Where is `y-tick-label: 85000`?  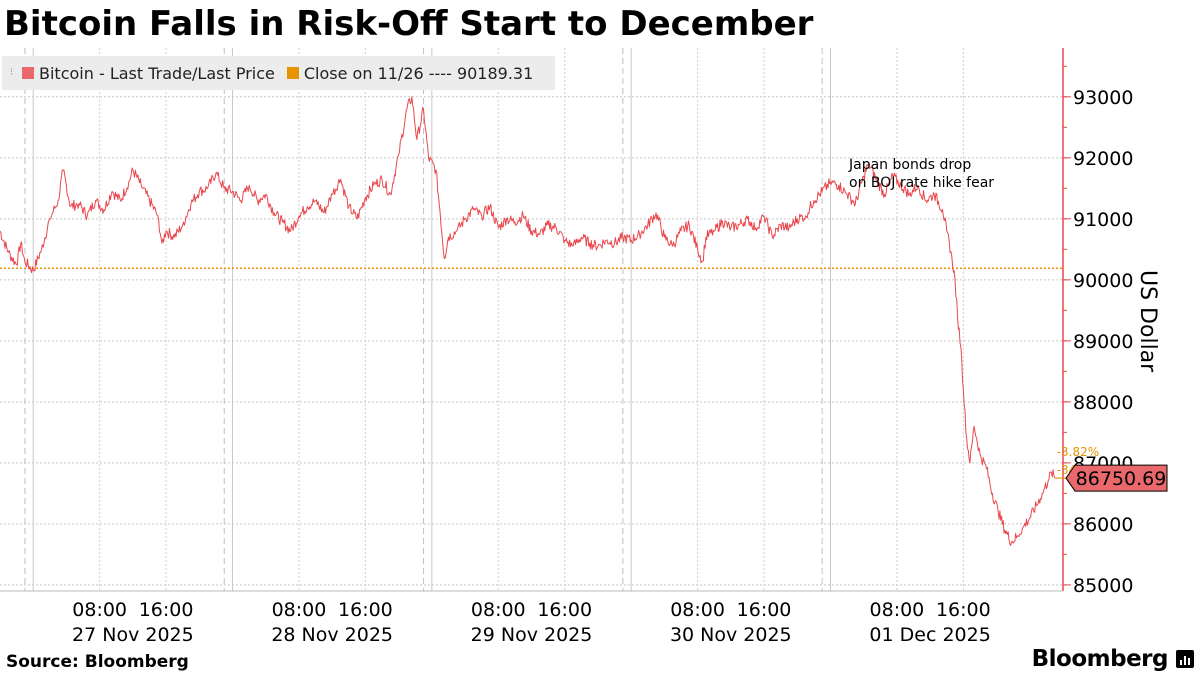
y-tick-label: 85000 is located at coordinates (1103, 586).